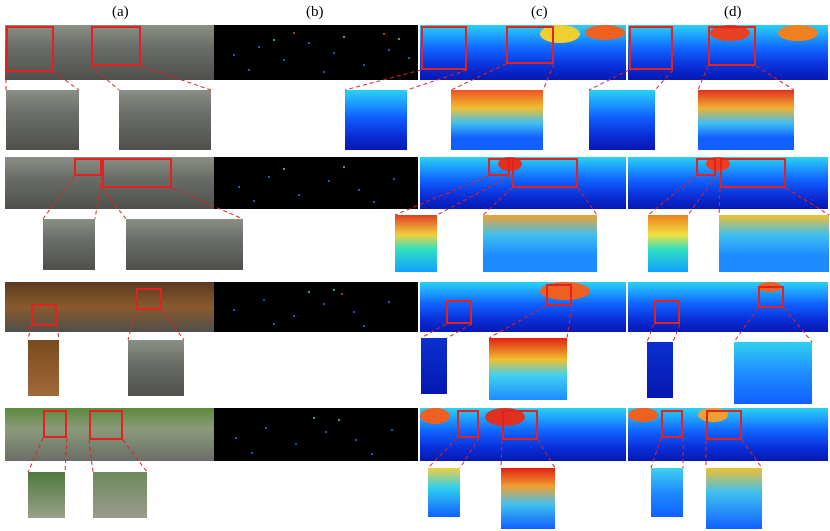 This screenshot has height=531, width=830. I want to click on sparse-depth-row2, so click(316, 183).